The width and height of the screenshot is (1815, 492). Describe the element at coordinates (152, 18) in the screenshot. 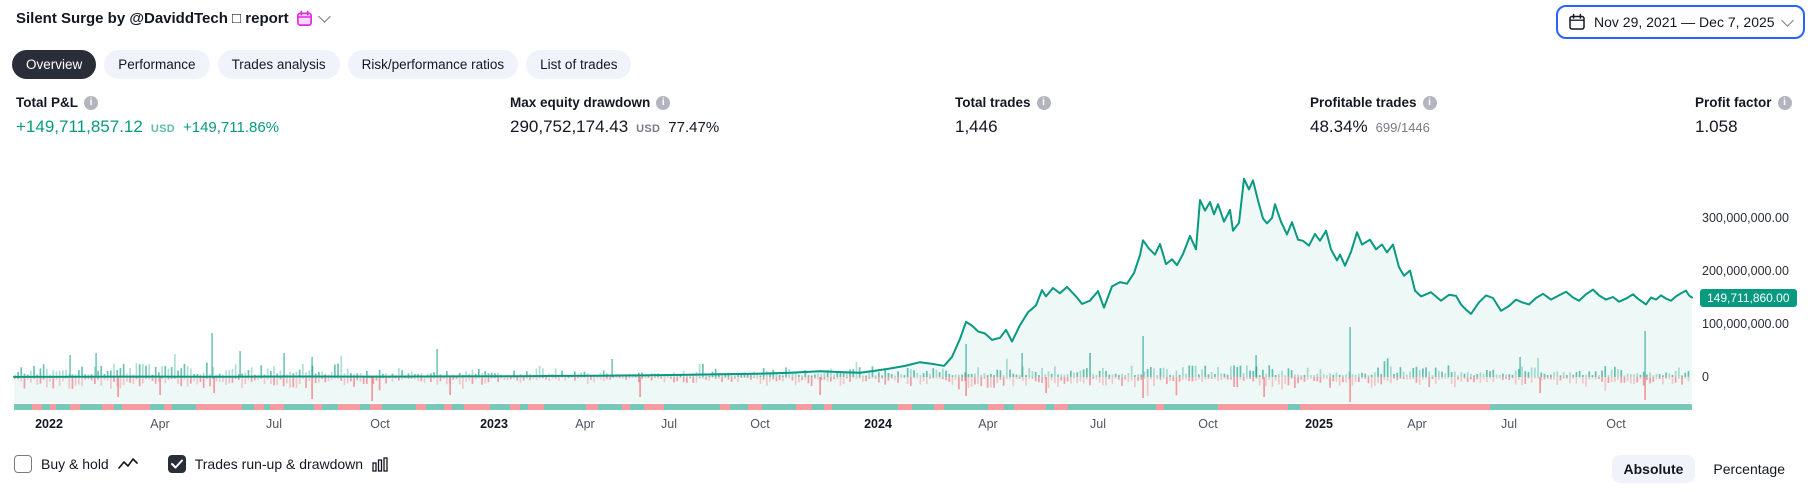

I see `report-title: Silent Surge by @DaviddTech □ report` at that location.